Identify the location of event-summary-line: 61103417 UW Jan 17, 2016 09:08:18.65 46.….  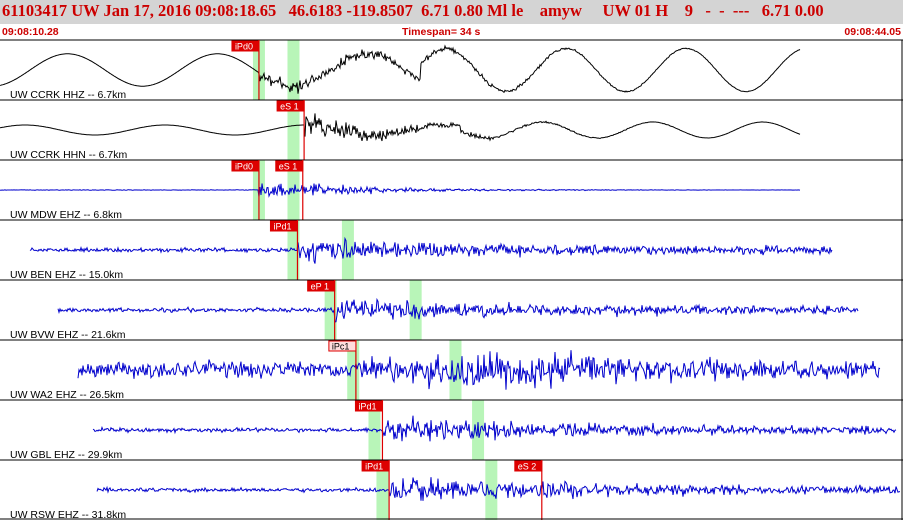
(413, 10).